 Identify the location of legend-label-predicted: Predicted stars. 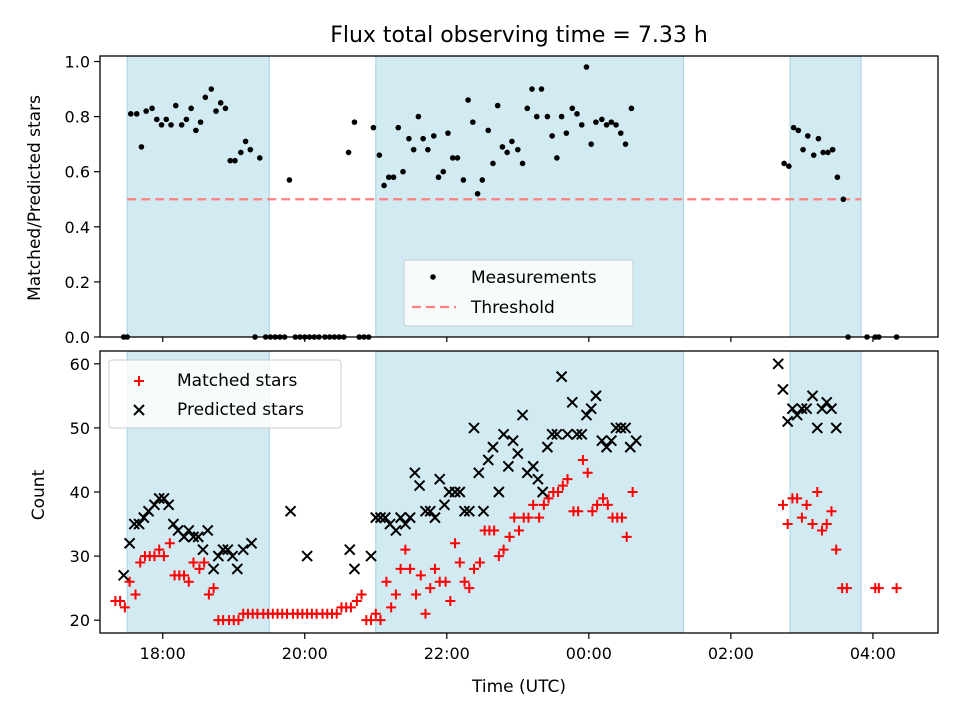
(240, 410).